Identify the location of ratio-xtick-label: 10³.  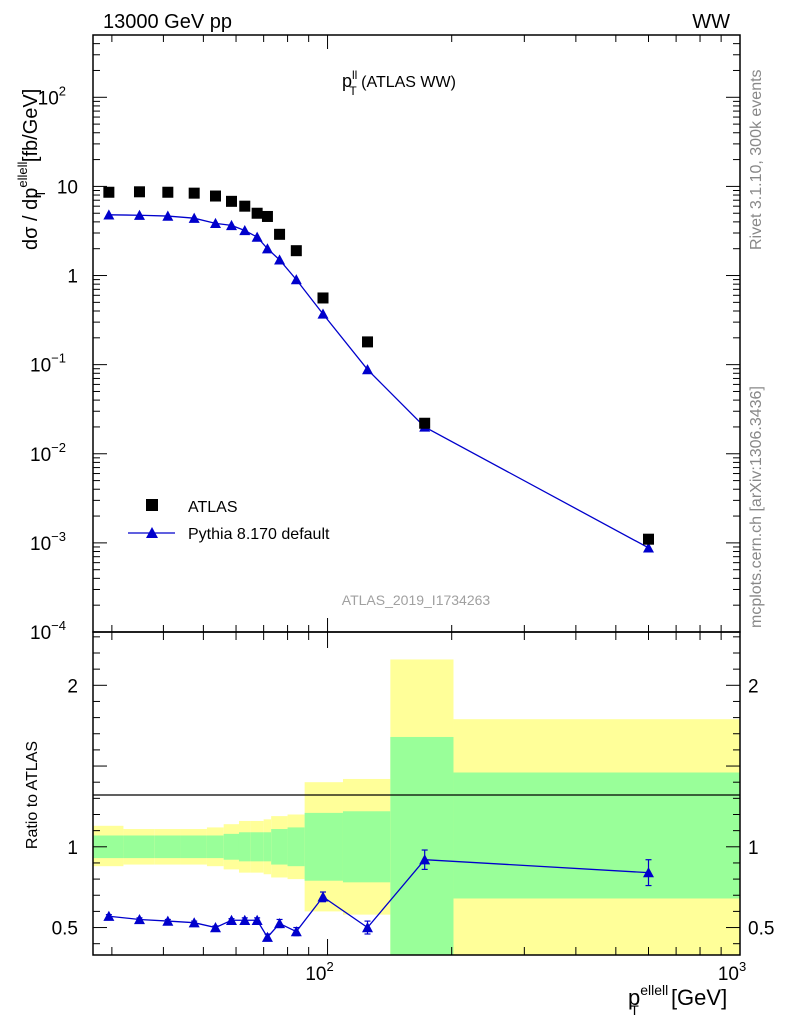
(732, 972).